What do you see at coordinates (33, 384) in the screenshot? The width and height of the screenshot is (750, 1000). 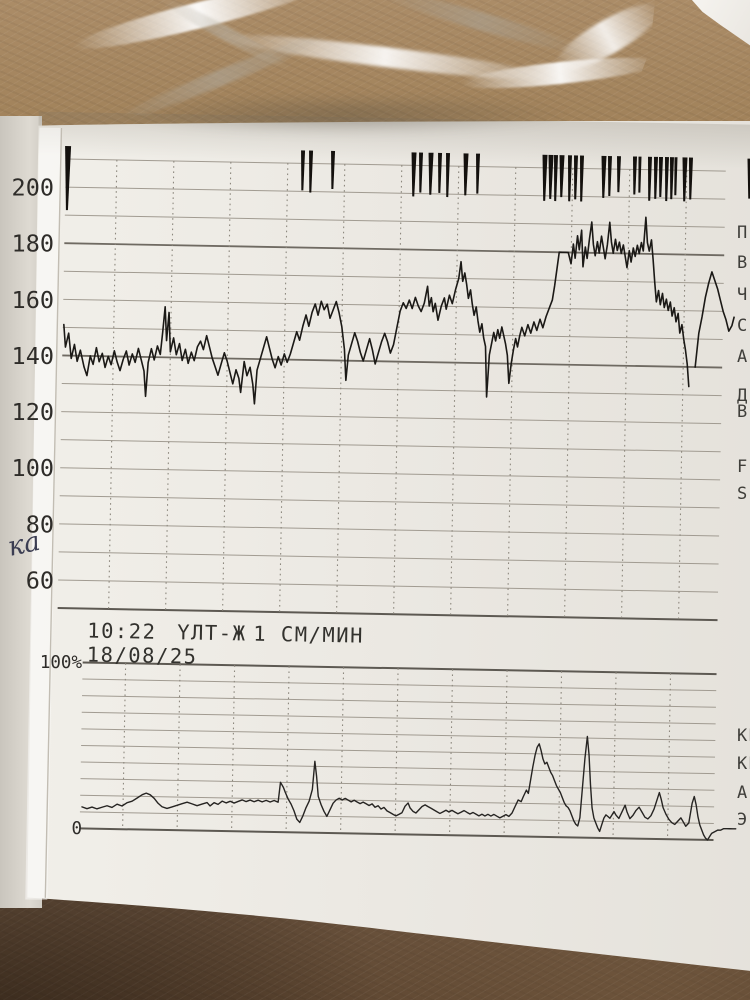 I see `fhr-y-axis-labels: 200 180 160 140 120 100 80 60` at bounding box center [33, 384].